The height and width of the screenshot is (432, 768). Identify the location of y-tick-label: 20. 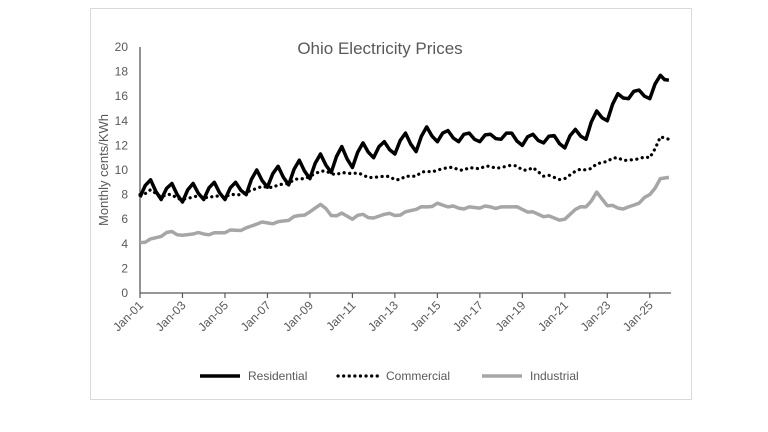
(122, 47).